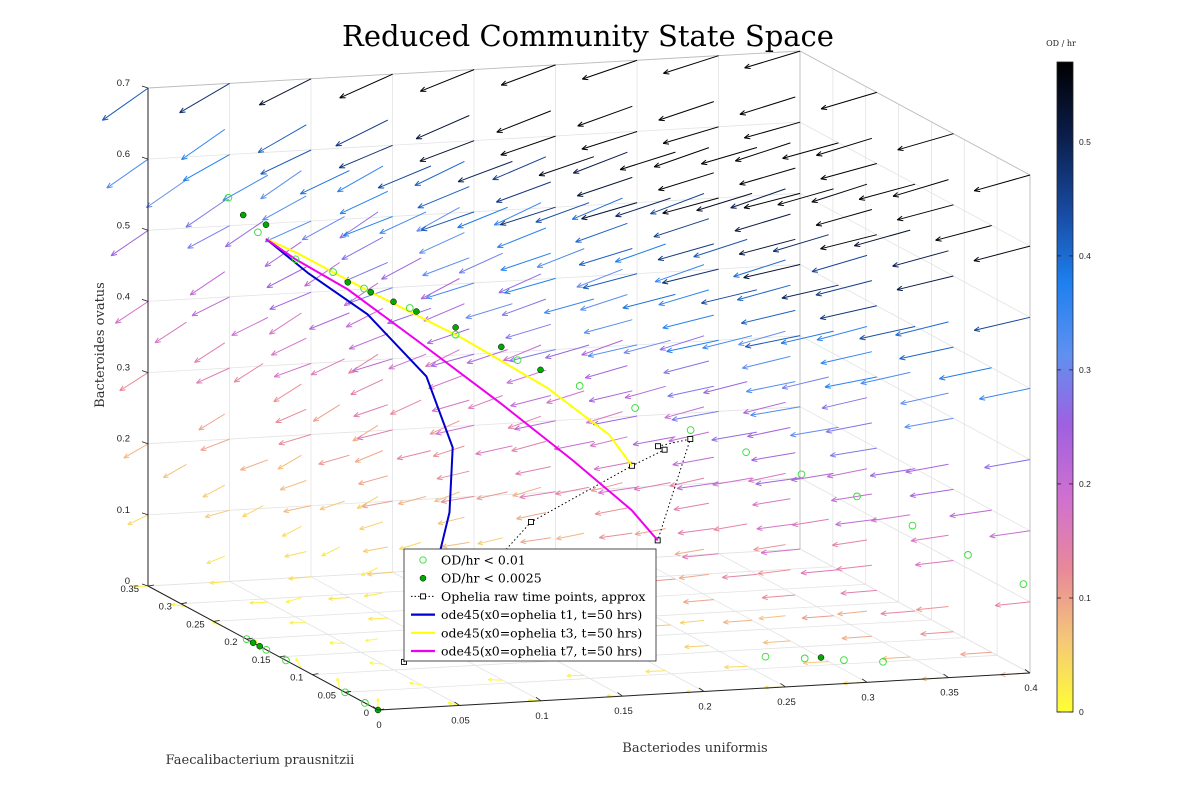 The image size is (1200, 800). I want to click on very-low-rate-point, so click(455, 327).